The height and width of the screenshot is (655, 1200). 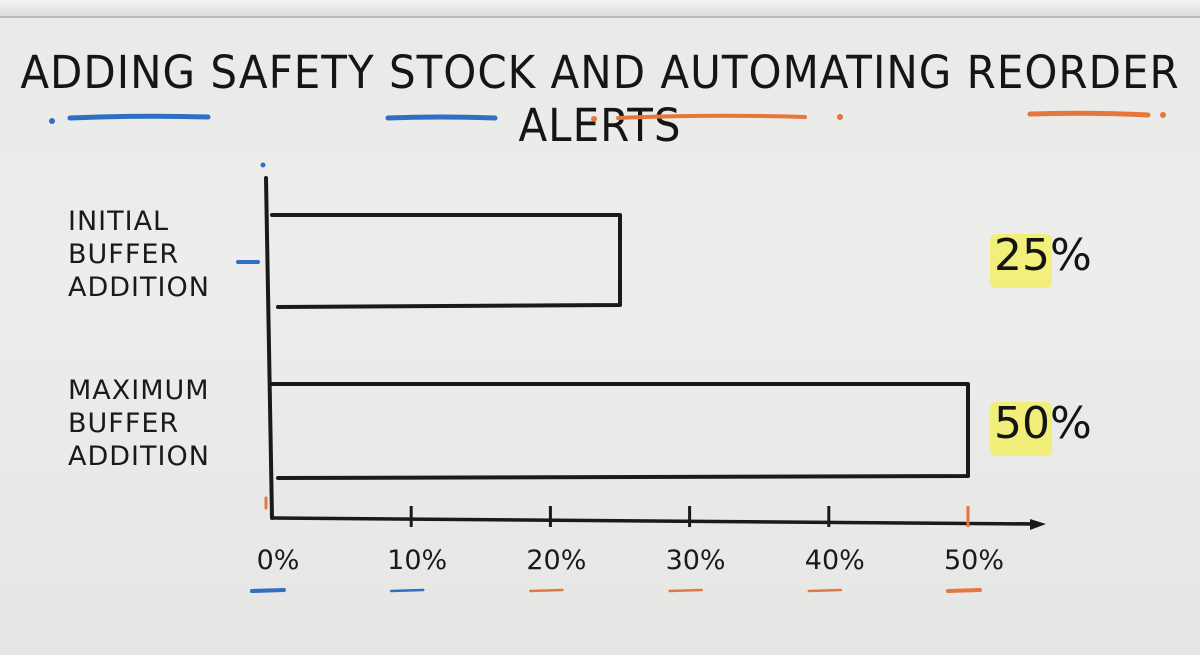 I want to click on x-tick-label: 20%, so click(x=556, y=560).